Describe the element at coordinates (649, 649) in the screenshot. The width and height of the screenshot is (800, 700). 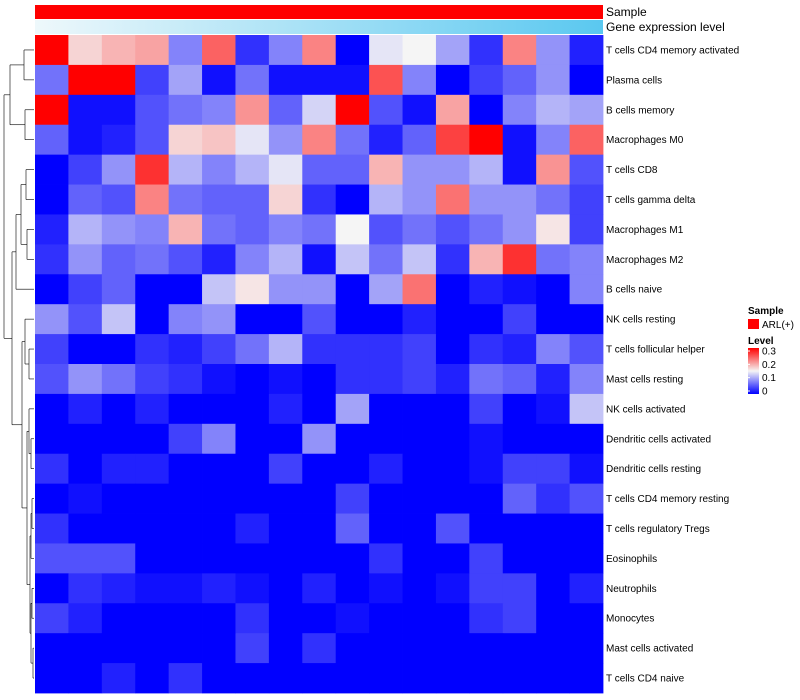
I see `row-label: Mast cells activated` at that location.